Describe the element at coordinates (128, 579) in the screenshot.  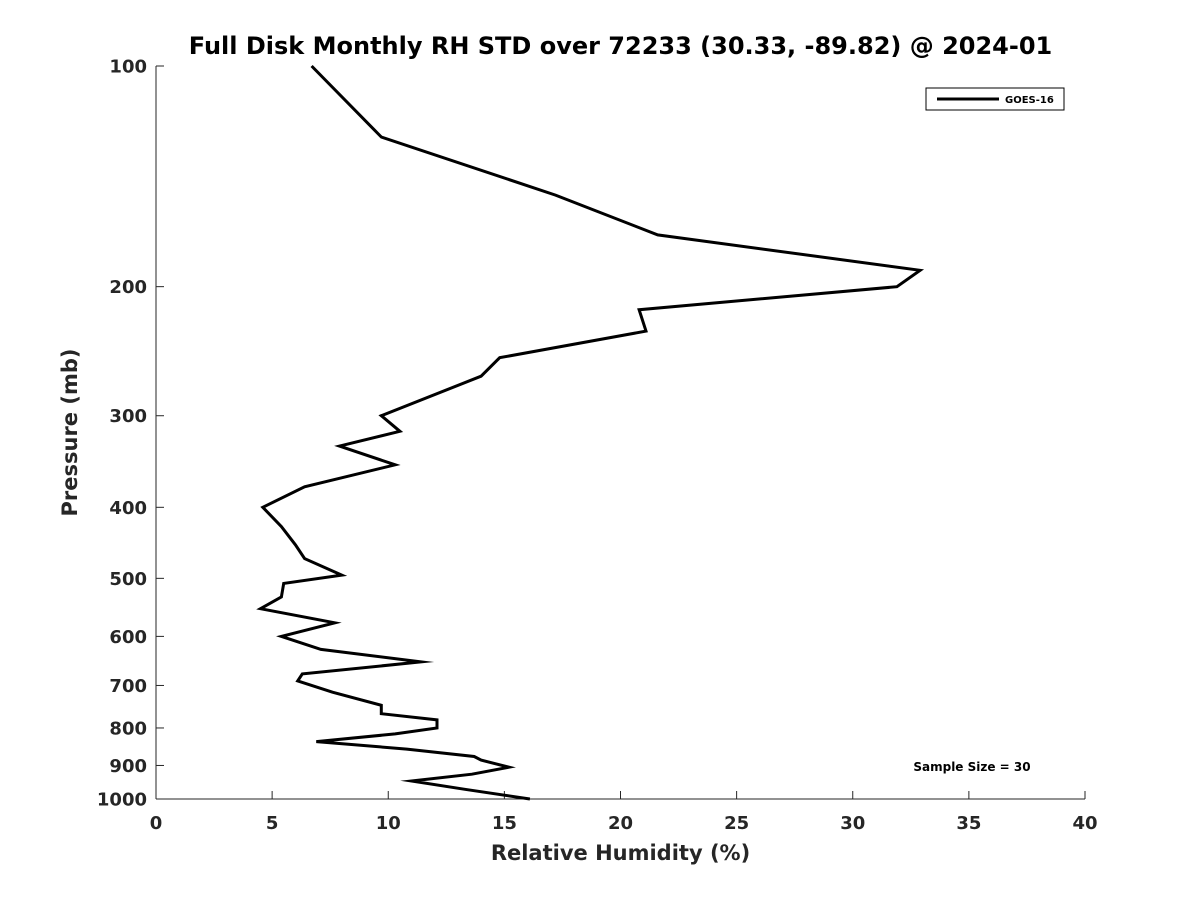
I see `y-tick-label: 500` at that location.